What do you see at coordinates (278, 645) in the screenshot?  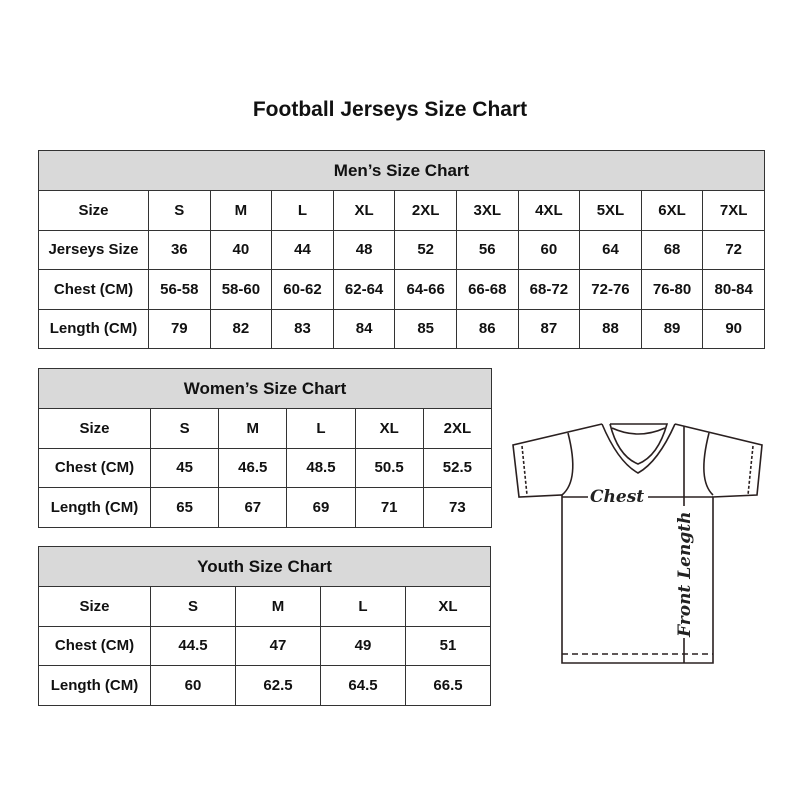 I see `table-cell: 47` at bounding box center [278, 645].